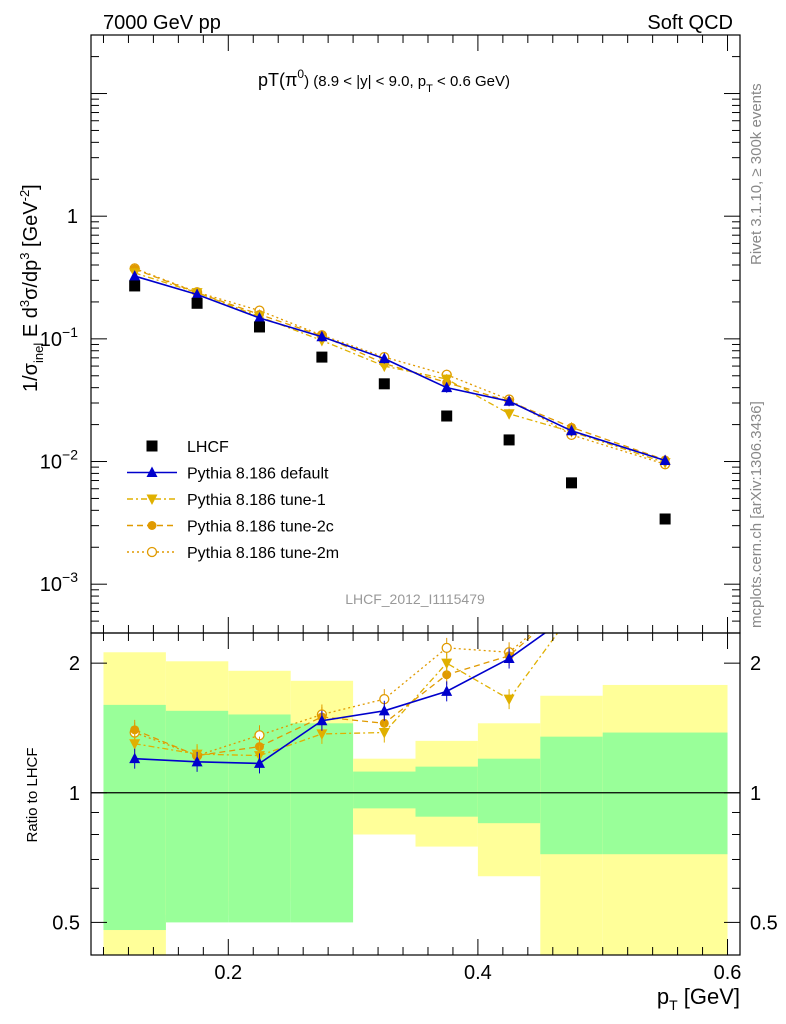 The image size is (786, 1024). I want to click on ratio-axis-label: Ratio to LHCF, so click(32, 794).